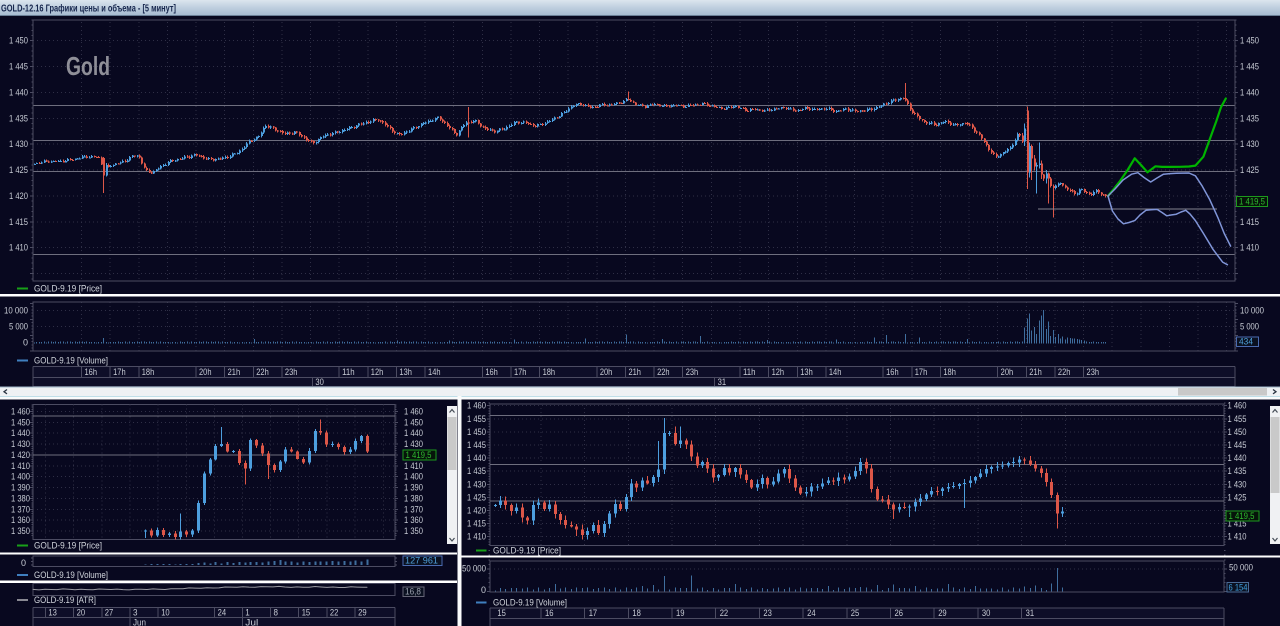  I want to click on svg-text: 16,8, so click(413, 592).